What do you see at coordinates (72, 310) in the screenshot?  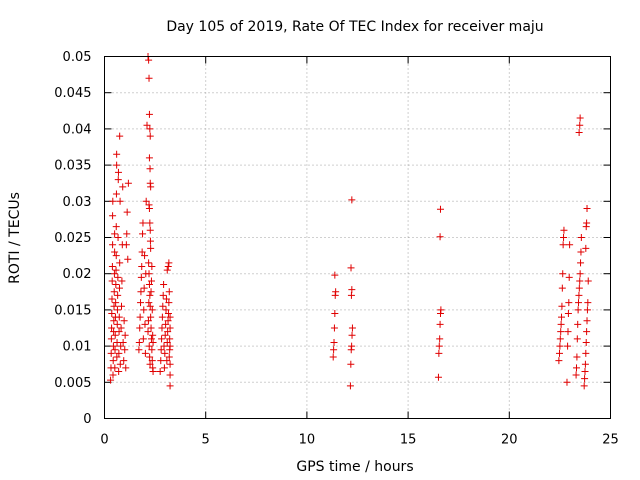 I see `y-tick-label: 0.015` at bounding box center [72, 310].